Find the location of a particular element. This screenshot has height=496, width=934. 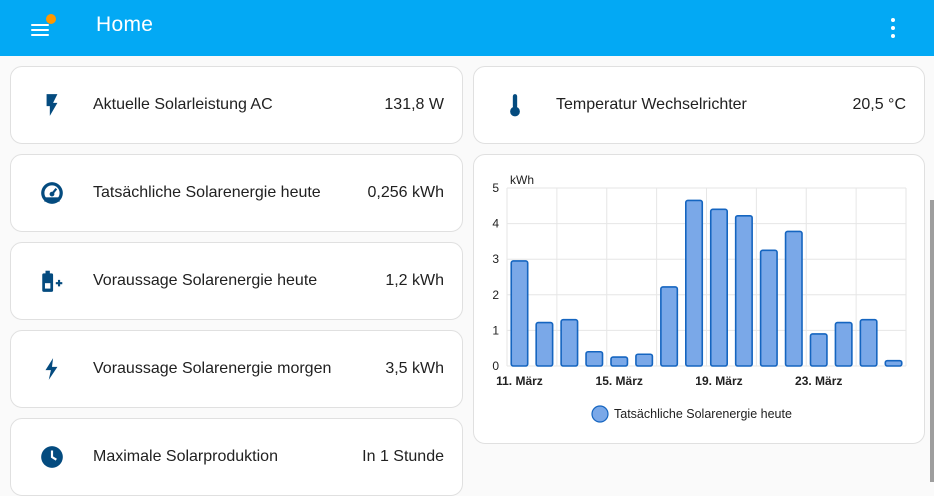

x-tick-label: 23. März is located at coordinates (818, 381).